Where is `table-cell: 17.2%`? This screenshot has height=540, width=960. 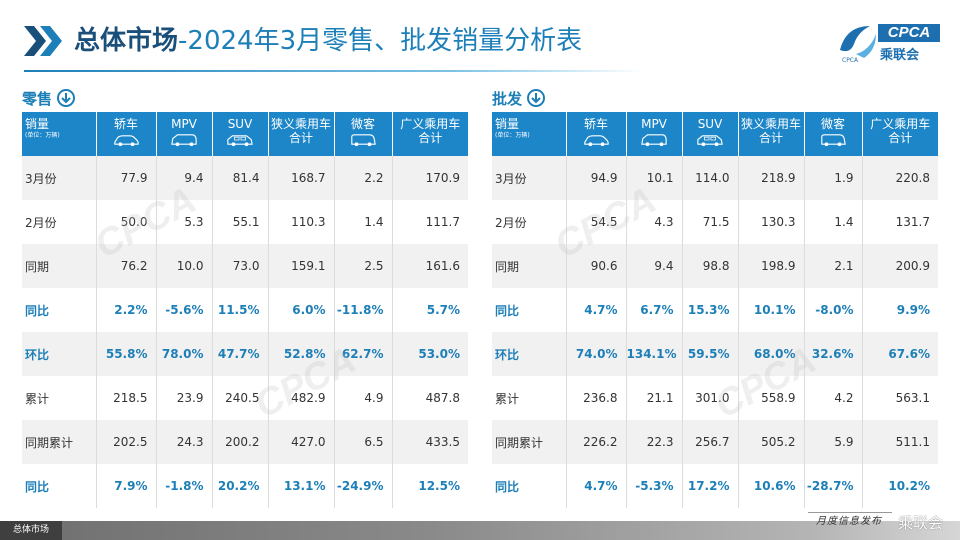
table-cell: 17.2% is located at coordinates (709, 486).